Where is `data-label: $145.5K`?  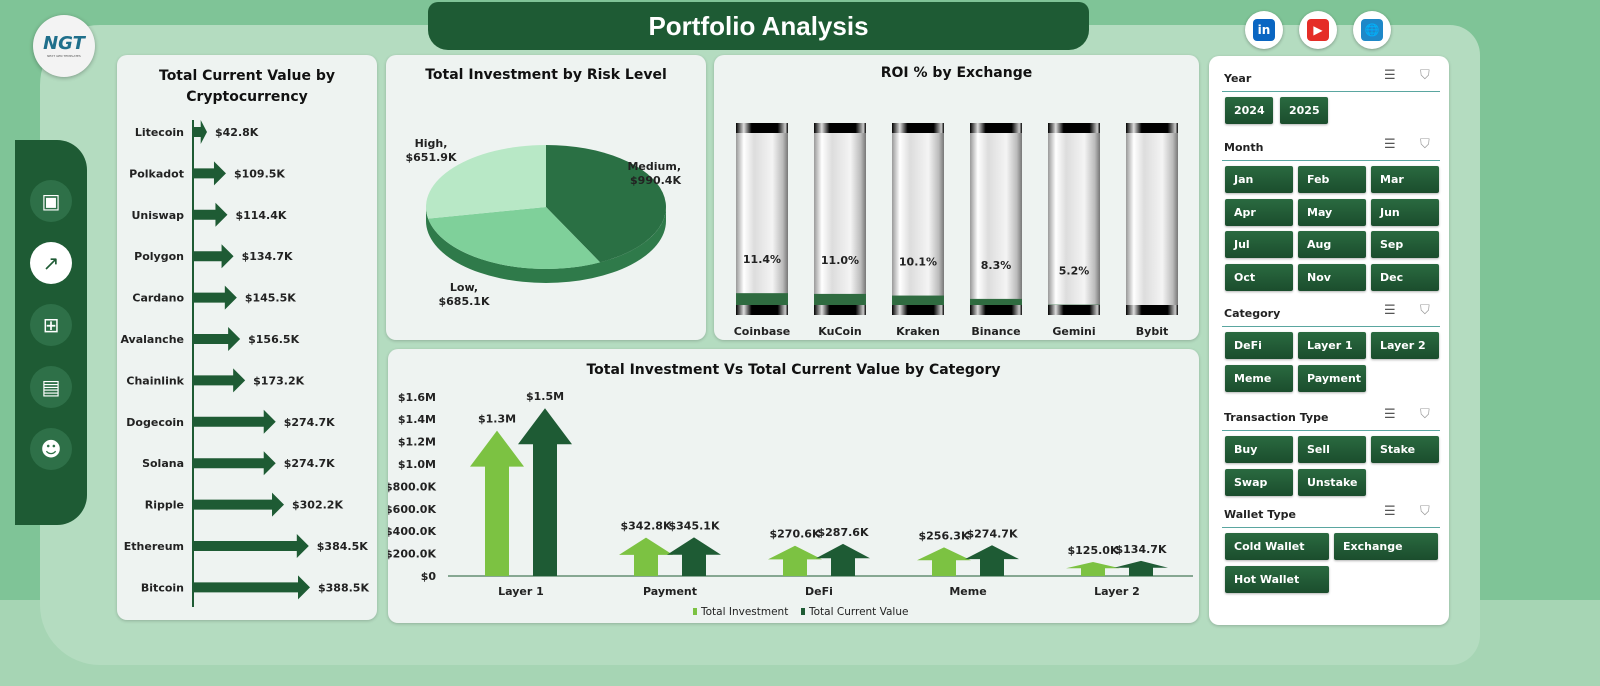
data-label: $145.5K is located at coordinates (270, 298).